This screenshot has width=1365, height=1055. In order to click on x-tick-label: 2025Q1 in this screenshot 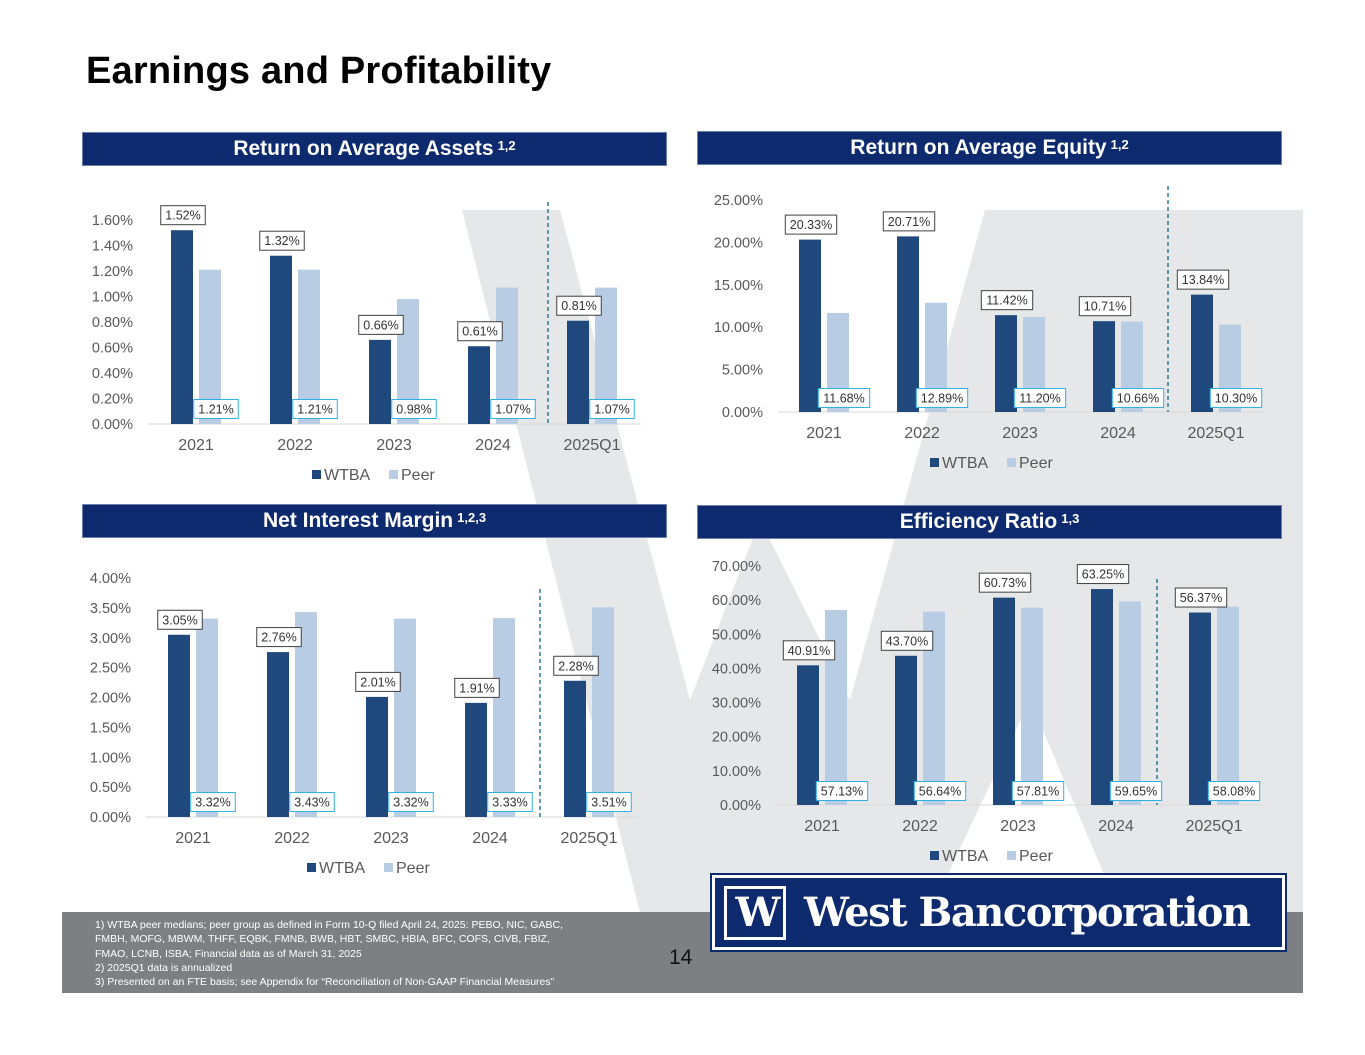, I will do `click(592, 445)`.